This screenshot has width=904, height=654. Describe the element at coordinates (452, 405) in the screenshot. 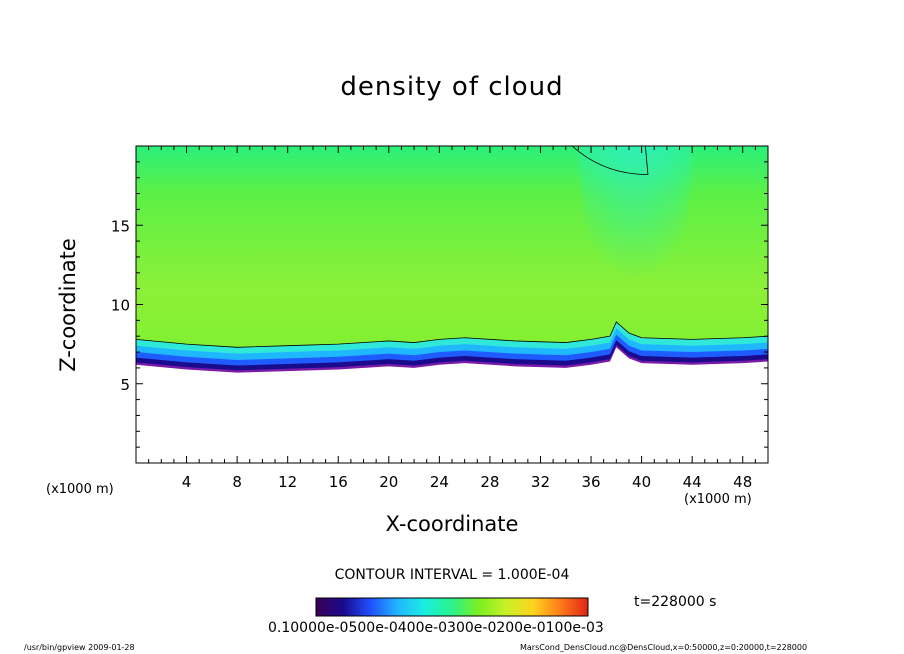

I see `clear-air-region` at that location.